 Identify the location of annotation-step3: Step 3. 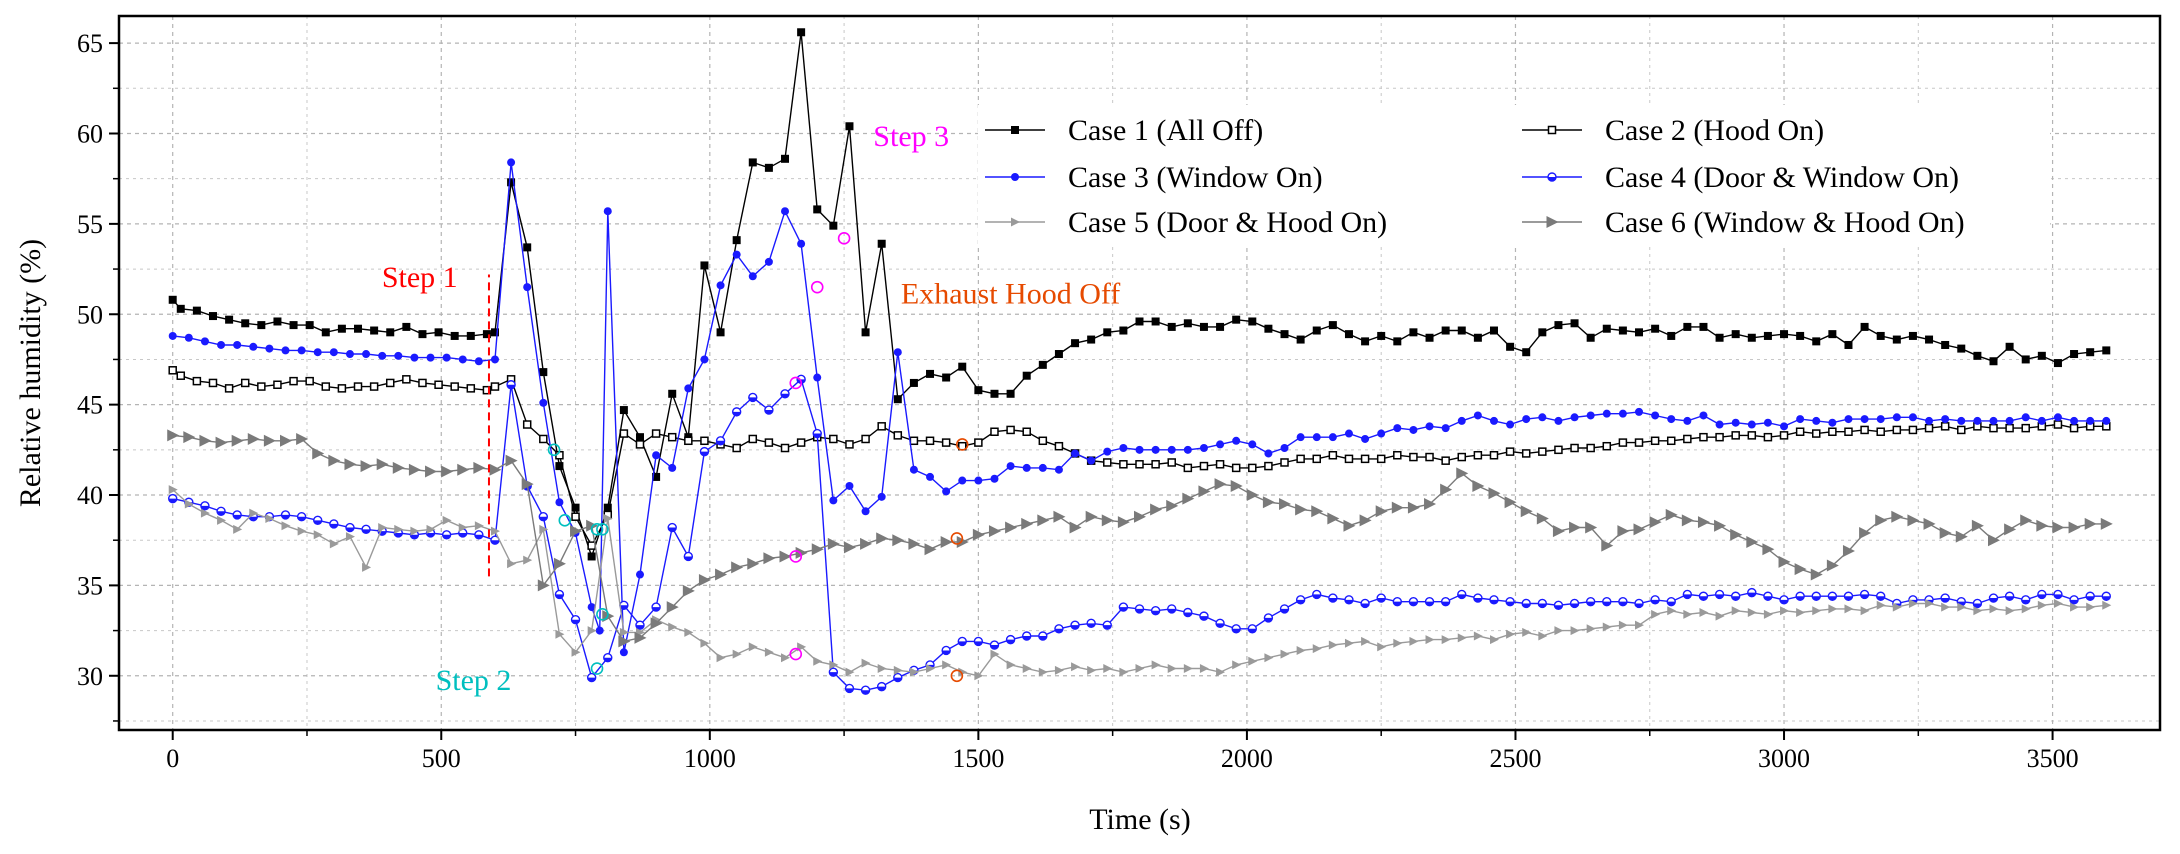
(911, 136).